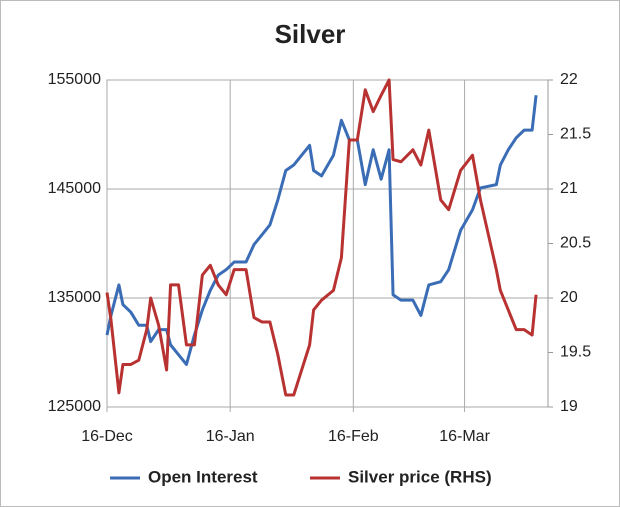 Image resolution: width=620 pixels, height=507 pixels. Describe the element at coordinates (230, 436) in the screenshot. I see `x-tick-label: 16-Jan` at that location.